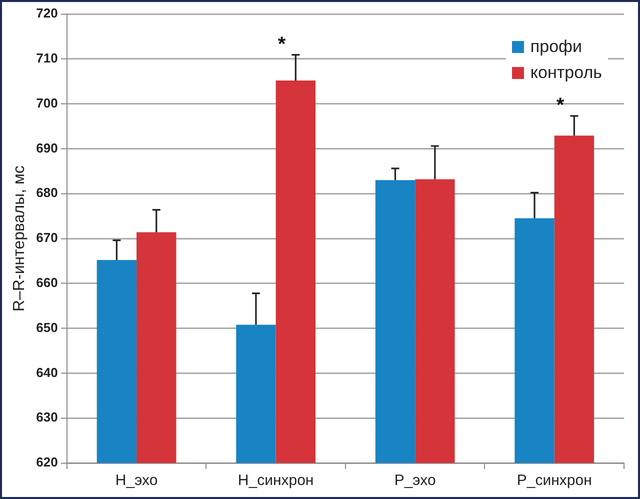  I want to click on y-tick-label: 650, so click(47, 327).